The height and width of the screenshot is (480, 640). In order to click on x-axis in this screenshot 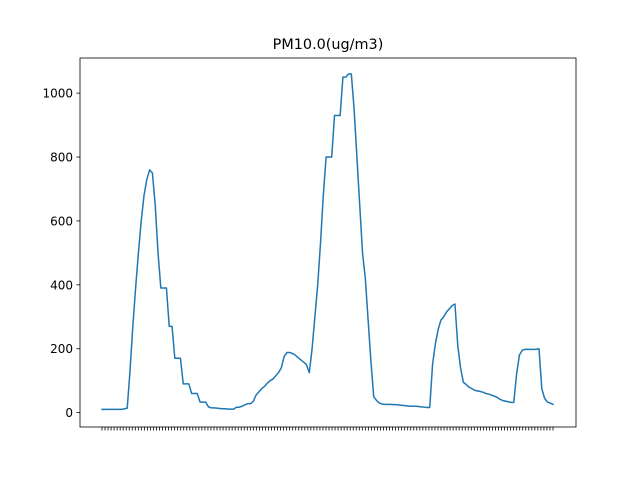, I will do `click(327, 429)`.